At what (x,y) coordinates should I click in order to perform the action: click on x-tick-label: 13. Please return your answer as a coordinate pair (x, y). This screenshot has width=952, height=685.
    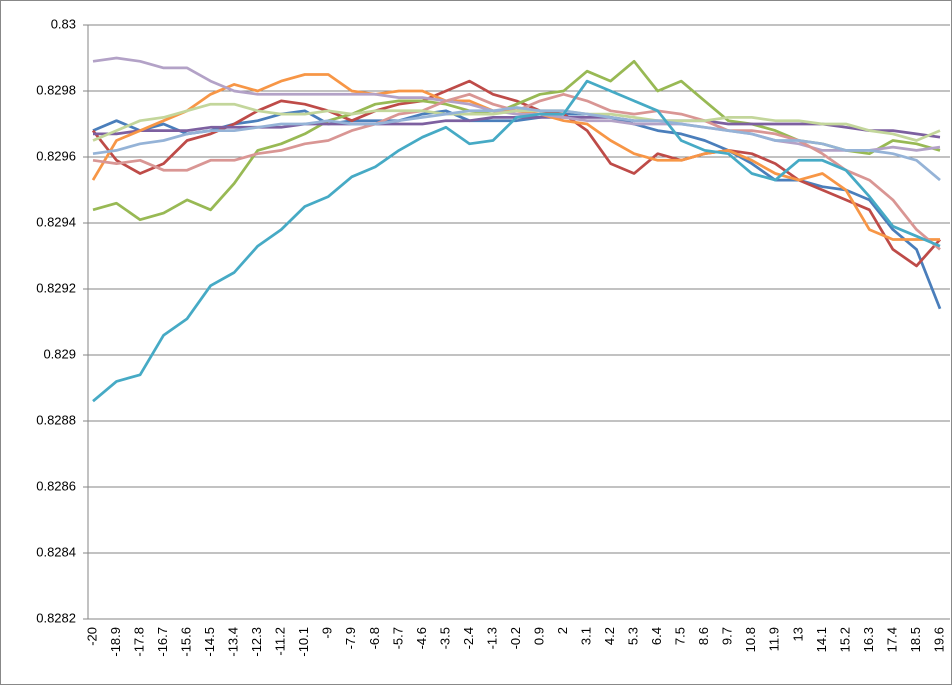
    Looking at the image, I should click on (797, 634).